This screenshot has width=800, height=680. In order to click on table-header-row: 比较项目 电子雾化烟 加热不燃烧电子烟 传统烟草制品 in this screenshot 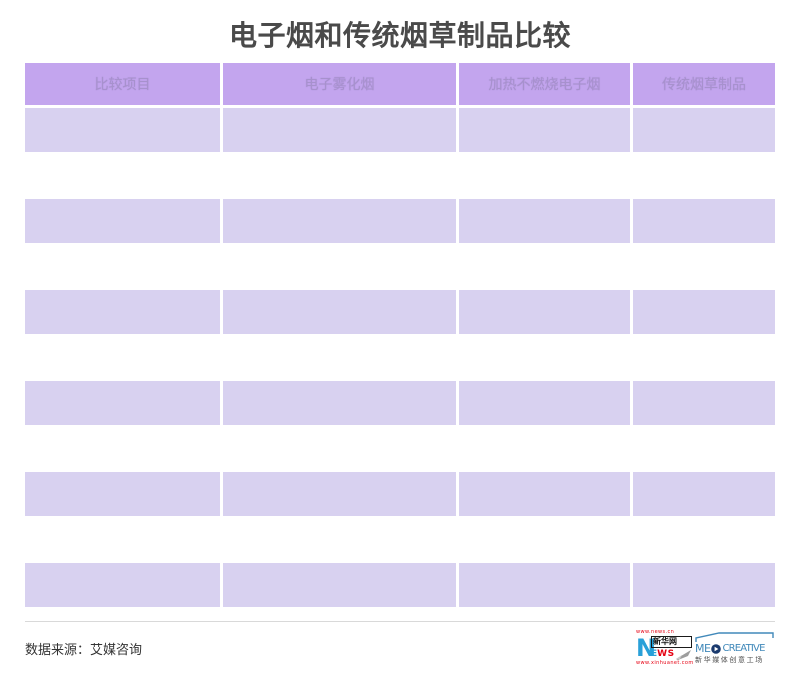, I will do `click(400, 84)`.